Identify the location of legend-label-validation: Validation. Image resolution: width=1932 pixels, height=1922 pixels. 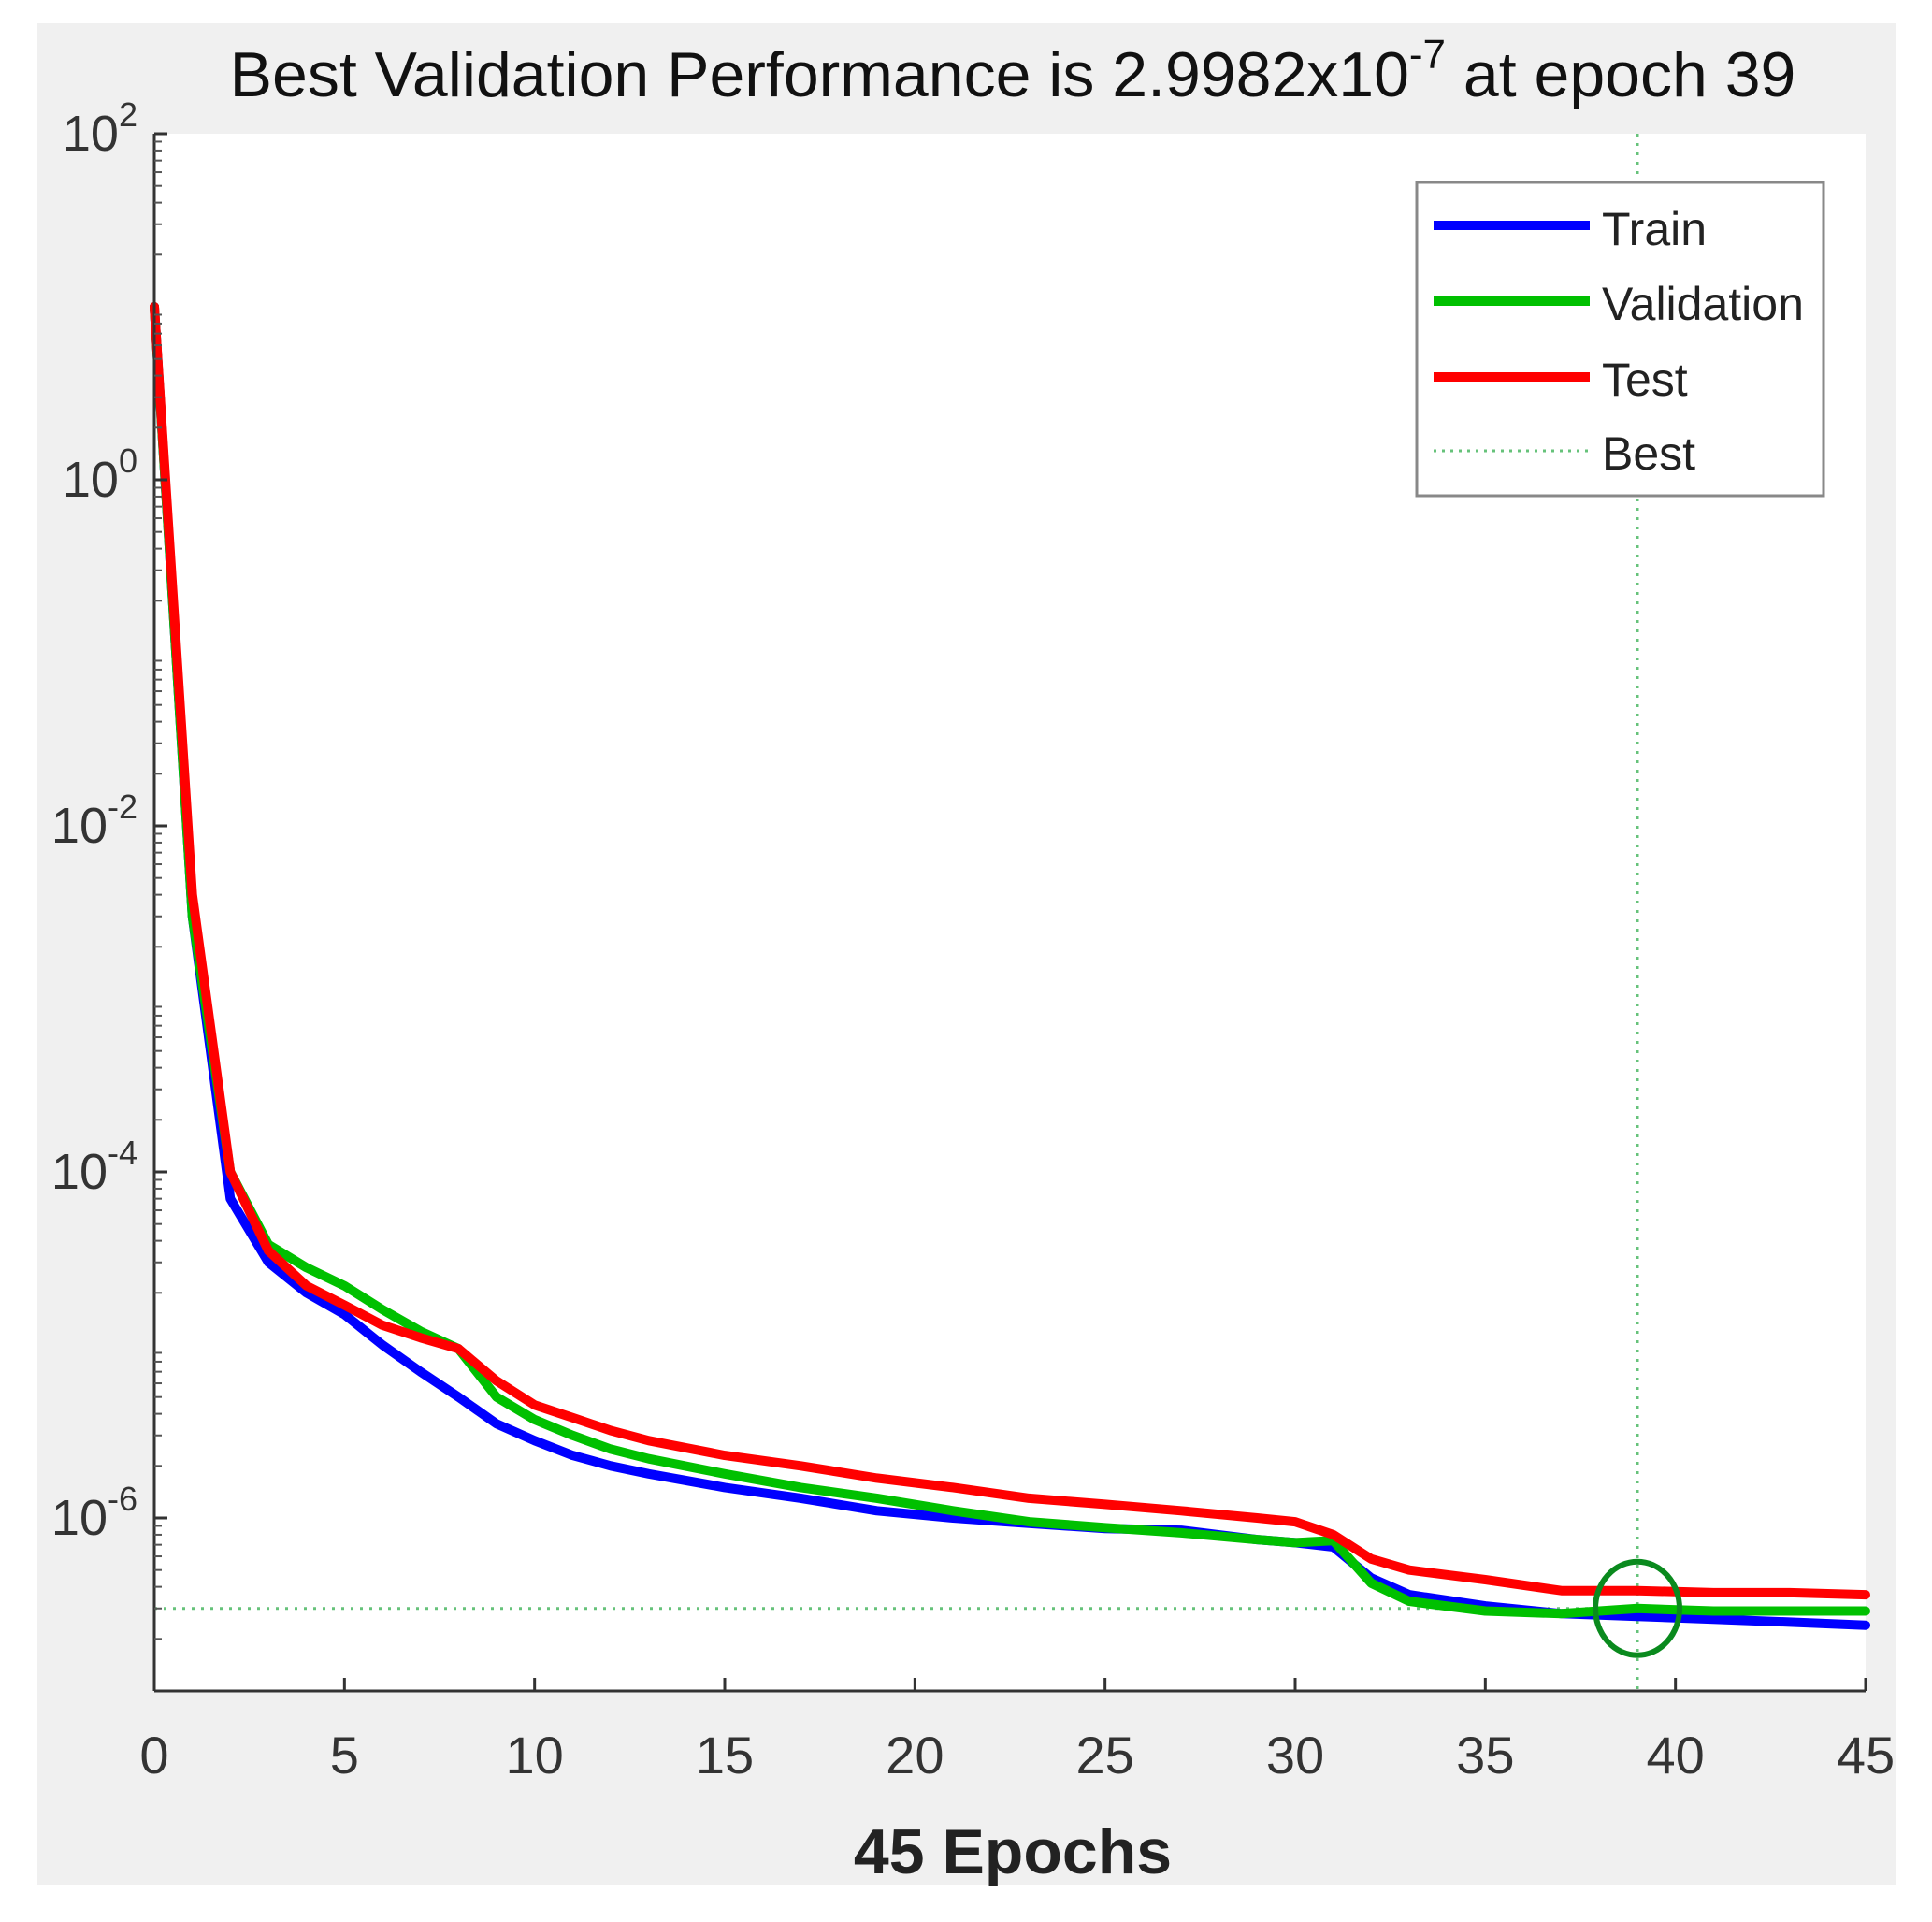
(1703, 304).